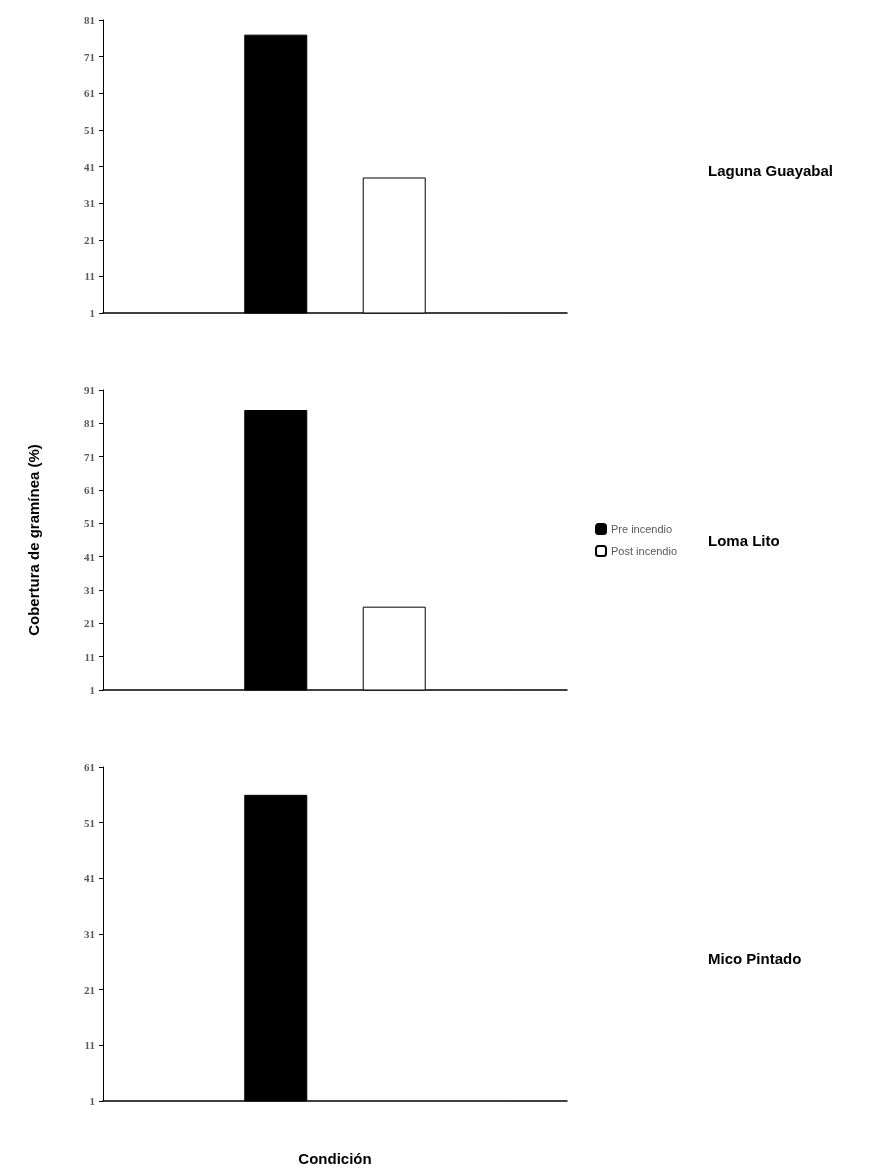 This screenshot has height=1171, width=875. Describe the element at coordinates (755, 958) in the screenshot. I see `text: Mico Pintado` at that location.